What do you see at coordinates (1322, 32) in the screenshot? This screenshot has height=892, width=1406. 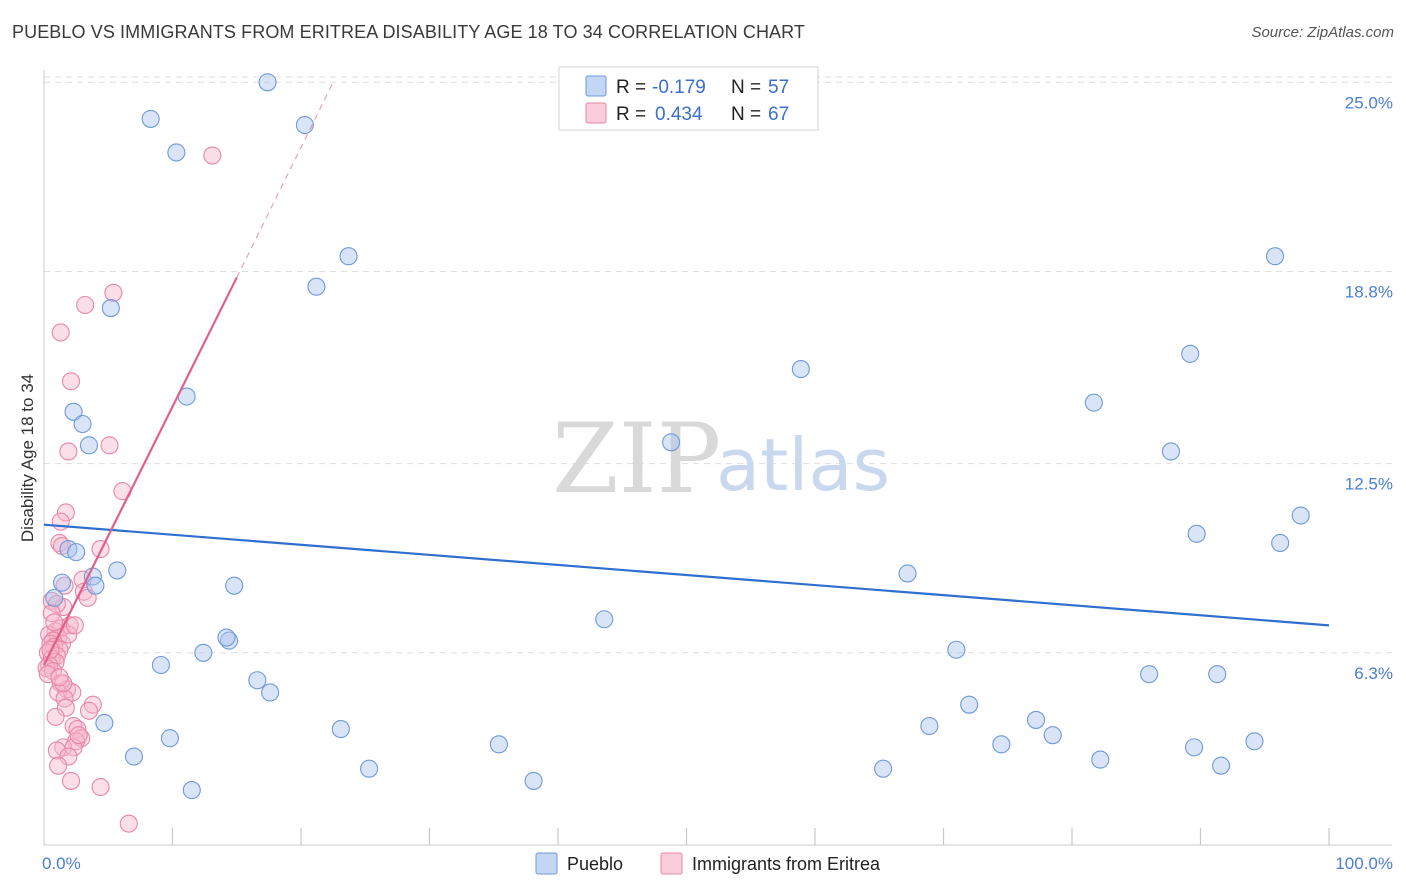 I see `chart-source: Source: ZipAtlas.com` at bounding box center [1322, 32].